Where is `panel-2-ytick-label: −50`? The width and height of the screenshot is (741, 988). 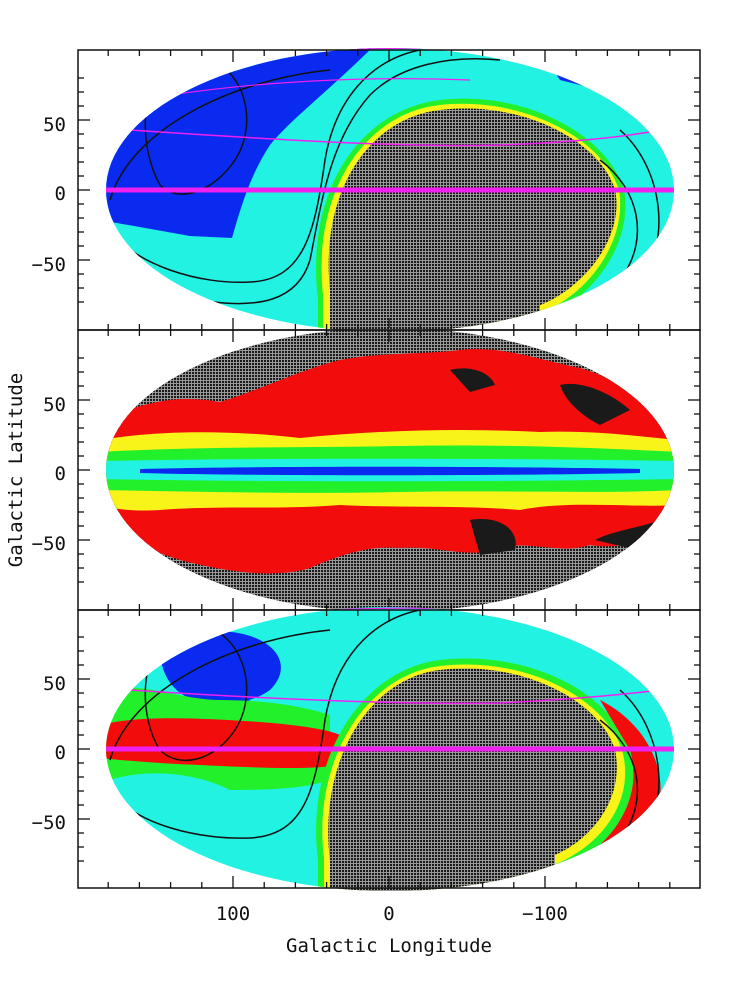
panel-2-ytick-label: −50 is located at coordinates (49, 544).